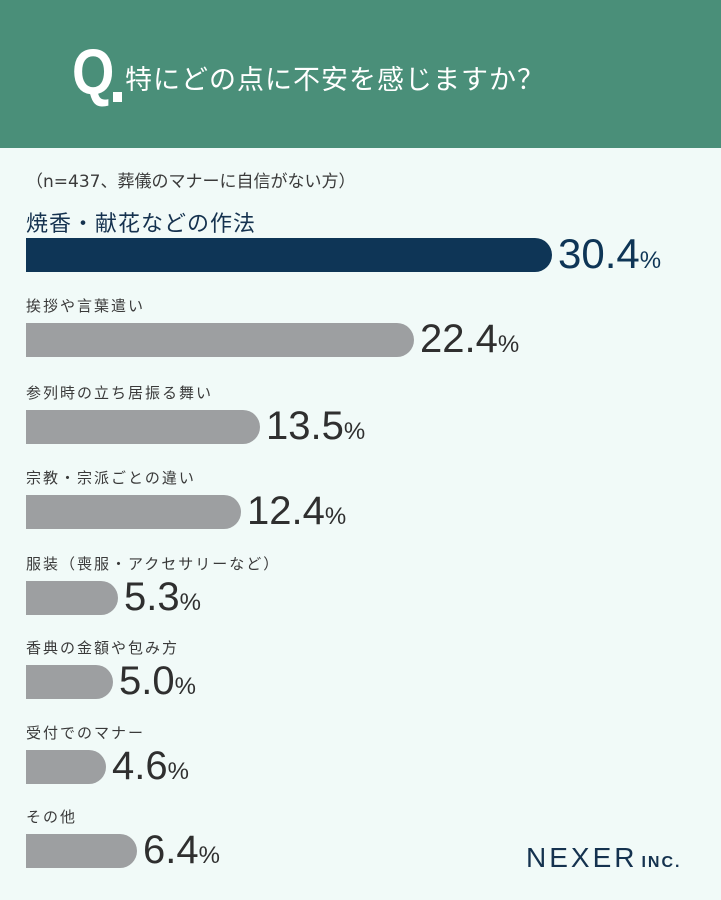  I want to click on q-dot, so click(117, 97).